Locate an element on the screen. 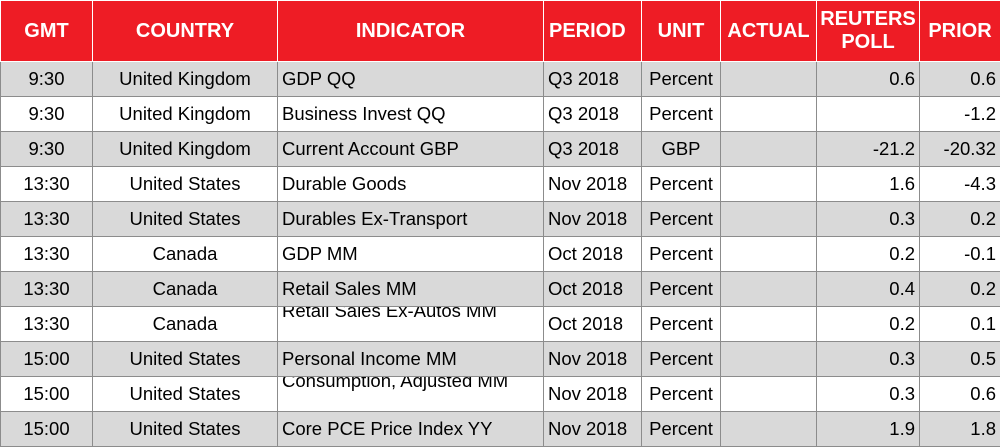  header-country: COUNTRY is located at coordinates (185, 31).